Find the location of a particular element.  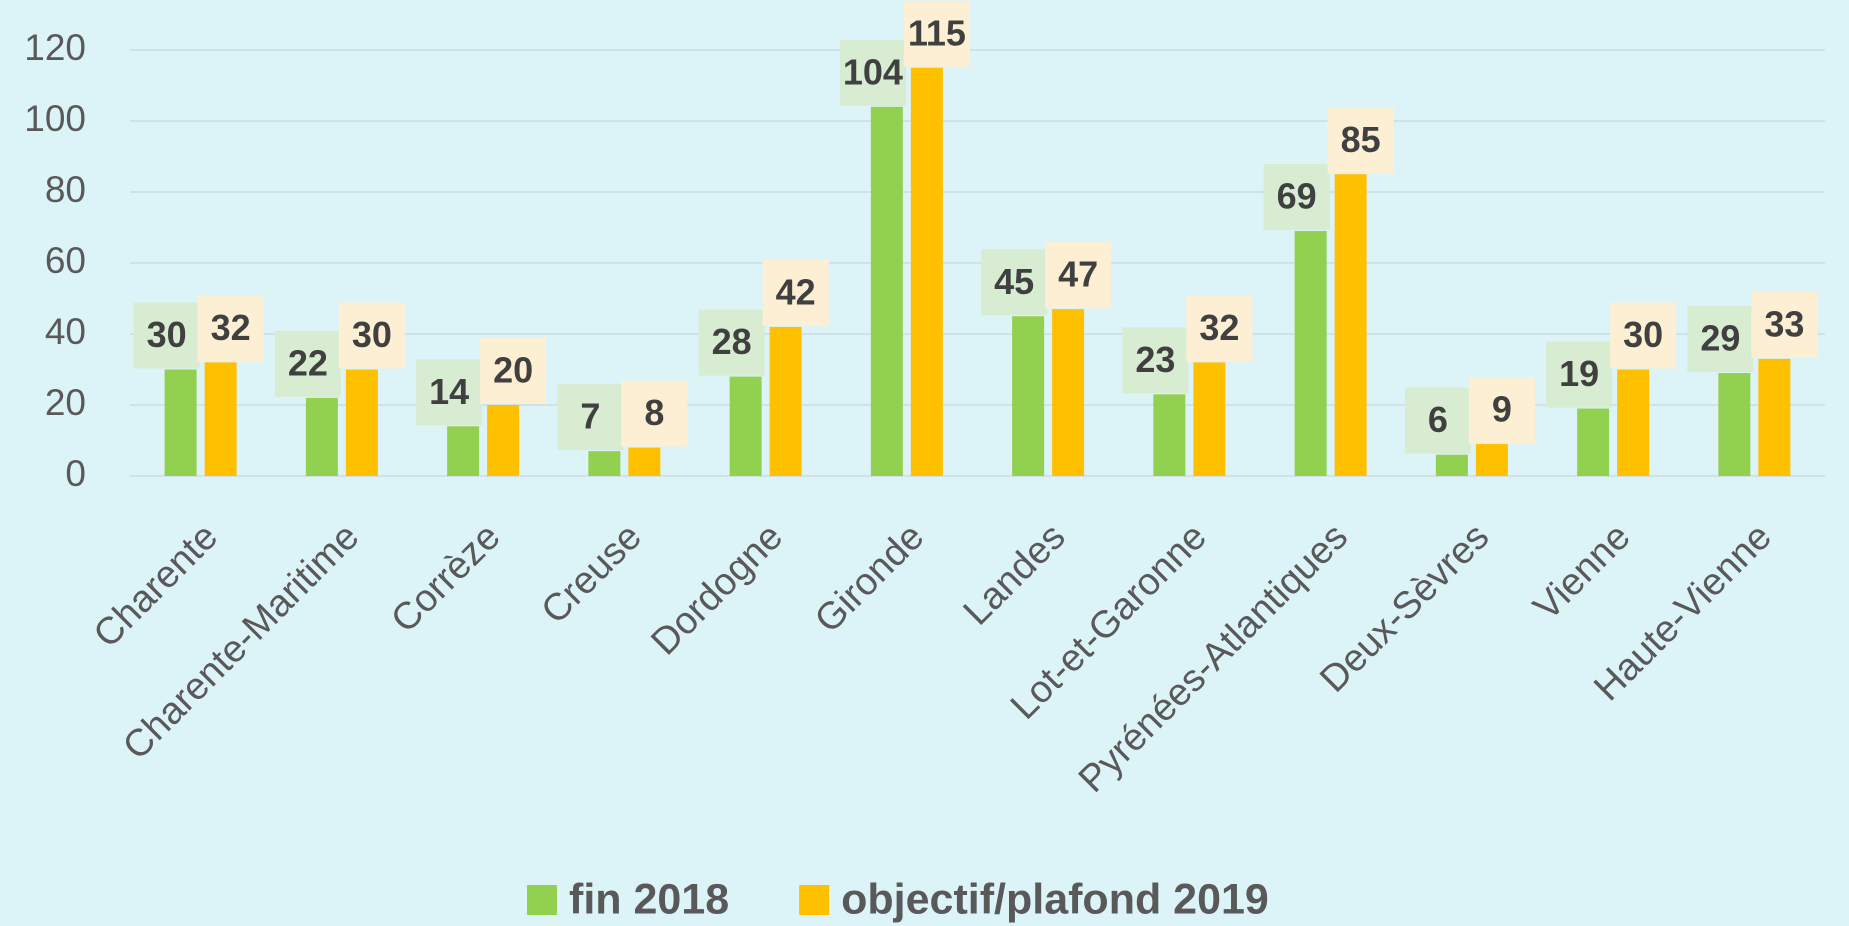

y-tick-label: 100 is located at coordinates (55, 118).